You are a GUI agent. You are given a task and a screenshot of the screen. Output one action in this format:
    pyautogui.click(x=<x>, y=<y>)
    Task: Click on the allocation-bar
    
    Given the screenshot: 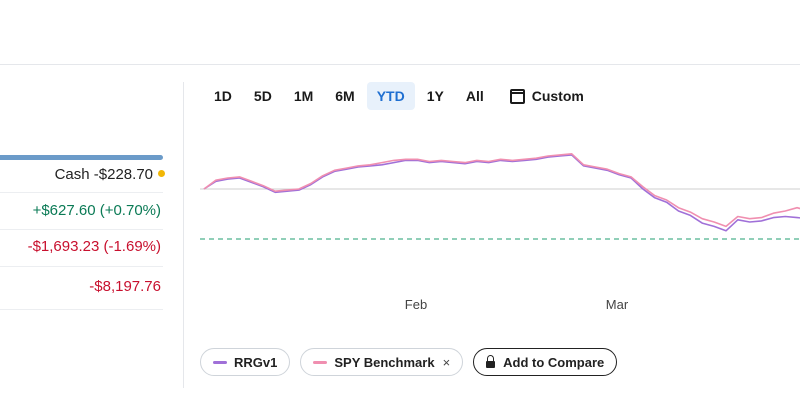 What is the action you would take?
    pyautogui.click(x=81, y=157)
    